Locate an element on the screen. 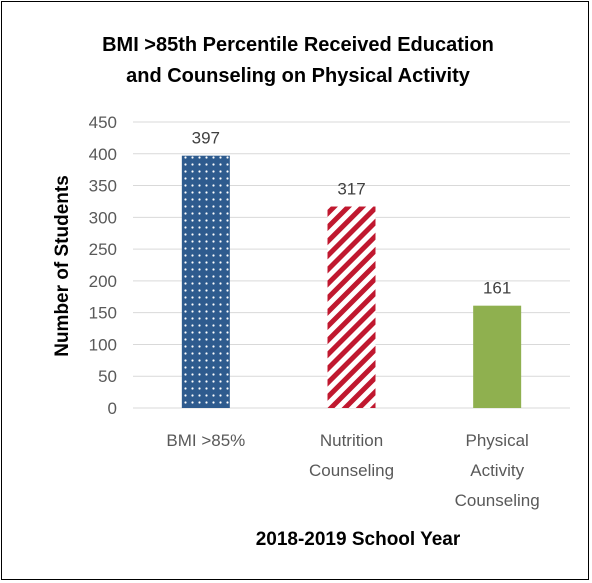 This screenshot has width=592, height=583. data-label: 397 is located at coordinates (206, 138).